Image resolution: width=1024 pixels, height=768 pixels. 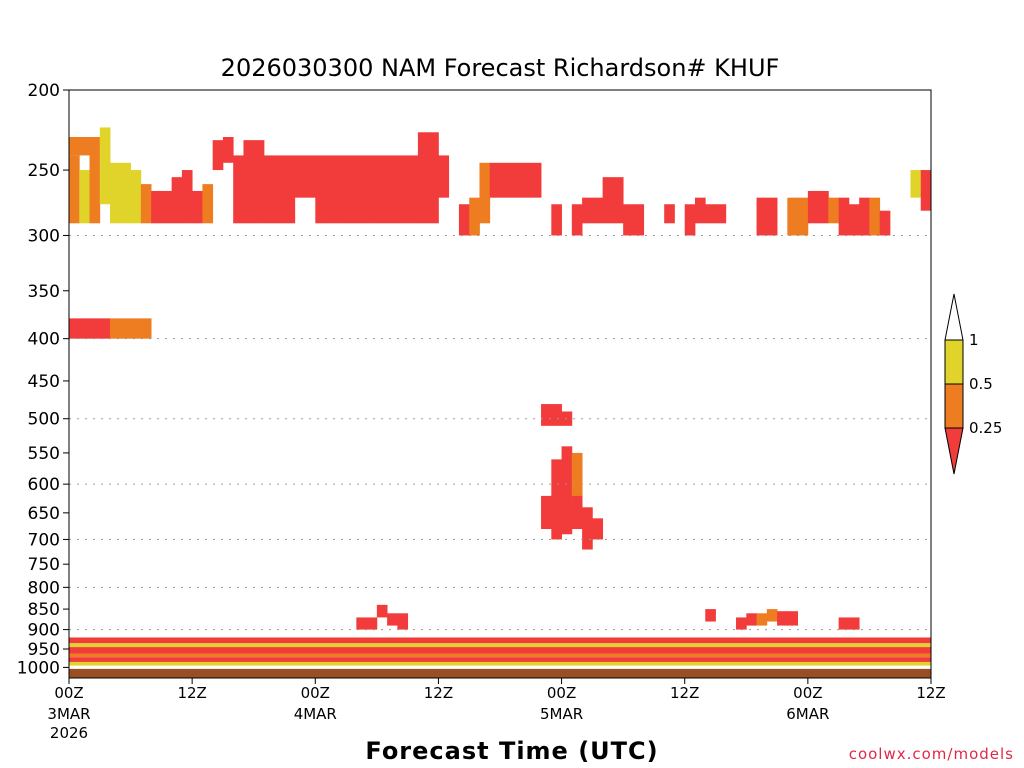 What do you see at coordinates (44, 485) in the screenshot?
I see `y-tick-label: 600` at bounding box center [44, 485].